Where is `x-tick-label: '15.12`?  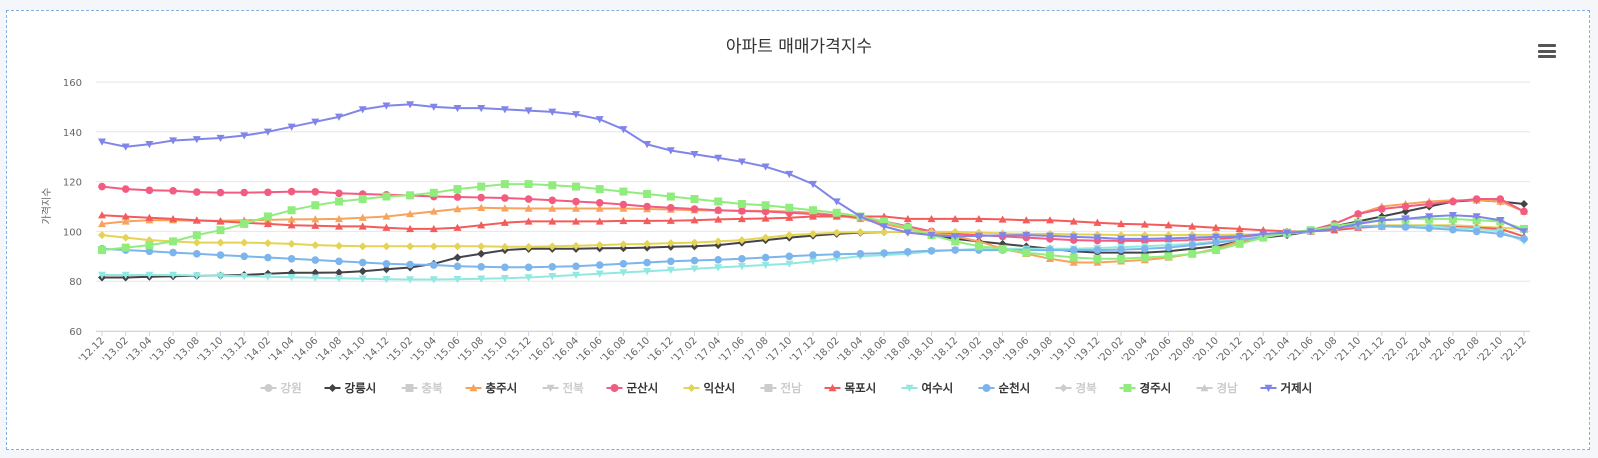 x-tick-label: '15.12 is located at coordinates (519, 350).